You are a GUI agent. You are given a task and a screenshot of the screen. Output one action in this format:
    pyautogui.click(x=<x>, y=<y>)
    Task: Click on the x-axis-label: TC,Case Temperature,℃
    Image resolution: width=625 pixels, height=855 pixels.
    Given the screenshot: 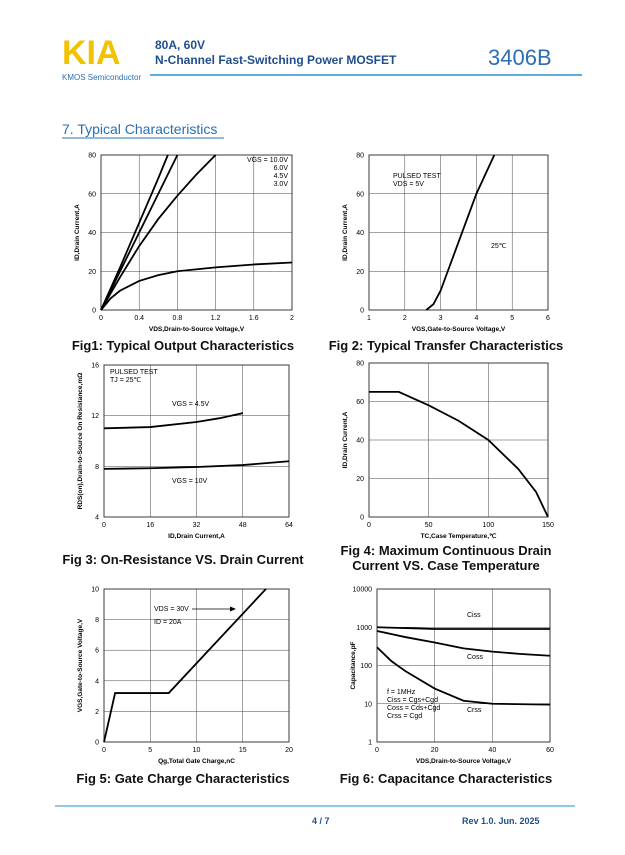 What is the action you would take?
    pyautogui.click(x=459, y=536)
    